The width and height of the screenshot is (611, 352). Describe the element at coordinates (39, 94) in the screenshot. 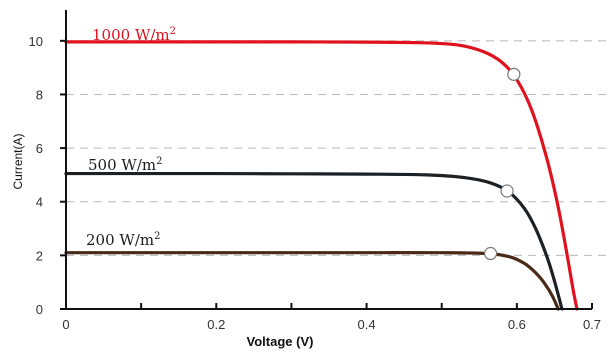

I see `y-tick-label-8: 8` at that location.